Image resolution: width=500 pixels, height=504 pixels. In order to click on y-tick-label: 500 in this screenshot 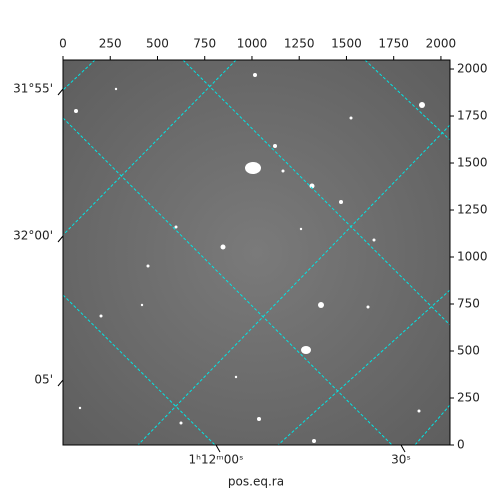, I will do `click(468, 351)`.